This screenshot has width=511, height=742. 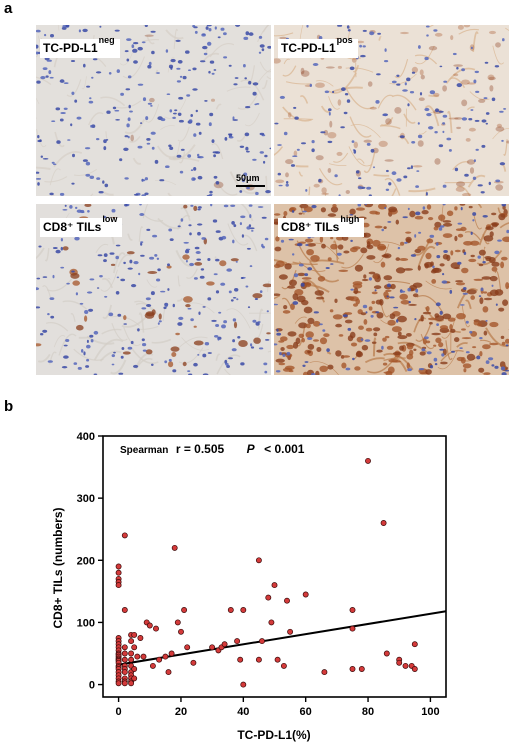 I want to click on micrograph-label: CD8⁺ TILshigh, so click(x=321, y=225).